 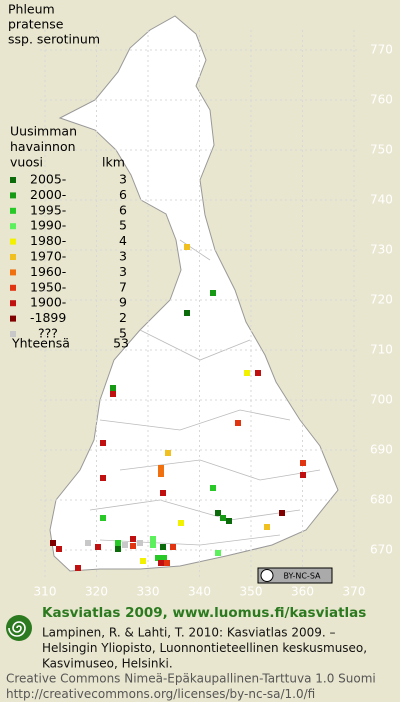 I want to click on legend-label: 2005-, so click(x=48, y=179).